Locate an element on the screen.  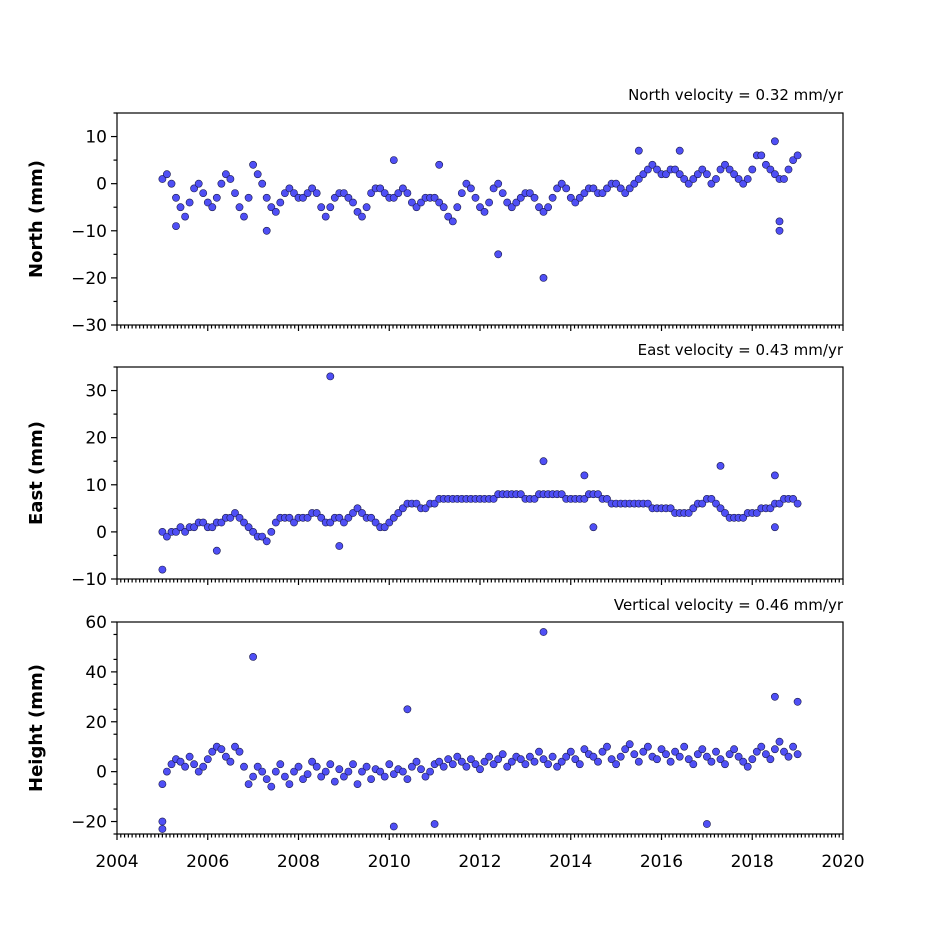
north-y-tick-label: 0 is located at coordinates (101, 185).